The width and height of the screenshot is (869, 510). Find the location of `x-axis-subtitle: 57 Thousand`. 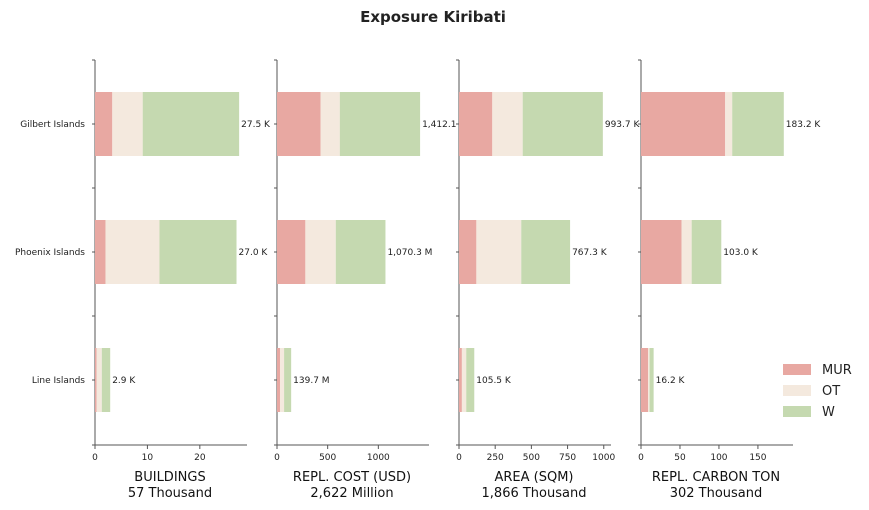

x-axis-subtitle: 57 Thousand is located at coordinates (170, 493).